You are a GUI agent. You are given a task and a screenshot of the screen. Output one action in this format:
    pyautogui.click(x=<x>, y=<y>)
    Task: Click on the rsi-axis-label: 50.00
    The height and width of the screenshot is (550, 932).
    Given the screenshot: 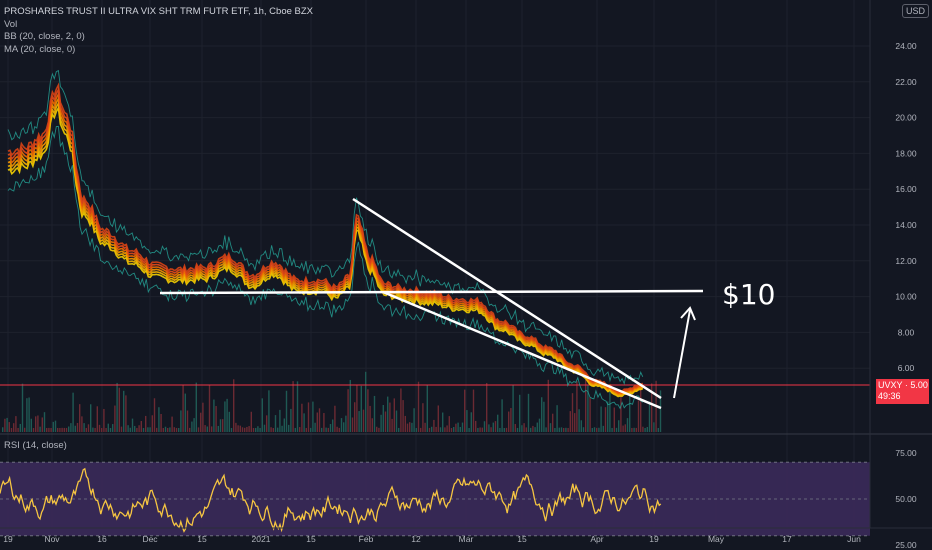 What is the action you would take?
    pyautogui.click(x=906, y=499)
    